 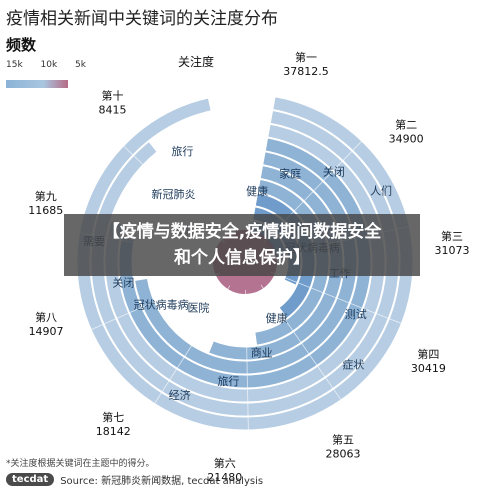 What do you see at coordinates (306, 57) in the screenshot?
I see `topic-name: 第一` at bounding box center [306, 57].